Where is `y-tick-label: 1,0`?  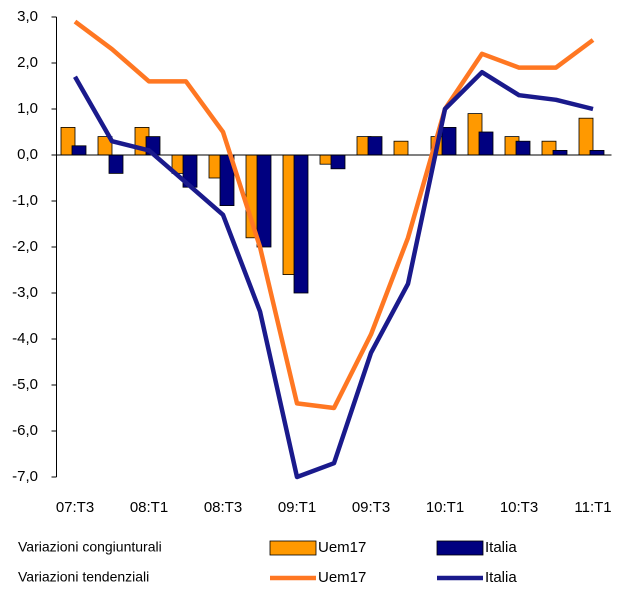
y-tick-label: 1,0 is located at coordinates (27, 108).